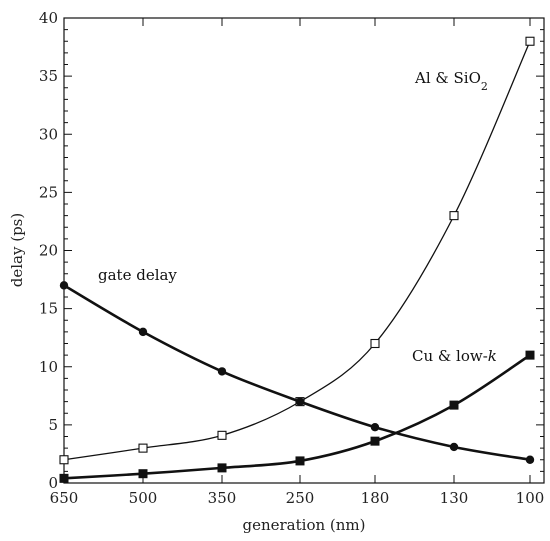  I want to click on annotation-gate-delay: gate delay, so click(137, 275).